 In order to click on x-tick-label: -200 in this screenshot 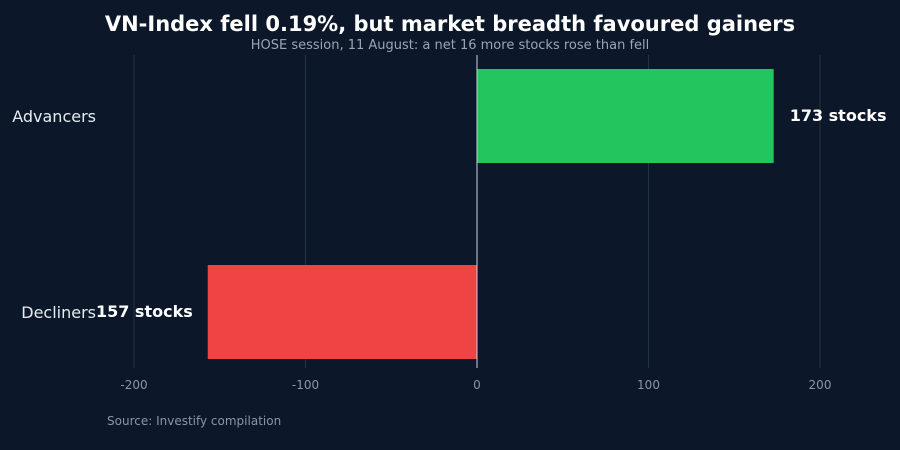, I will do `click(133, 385)`.